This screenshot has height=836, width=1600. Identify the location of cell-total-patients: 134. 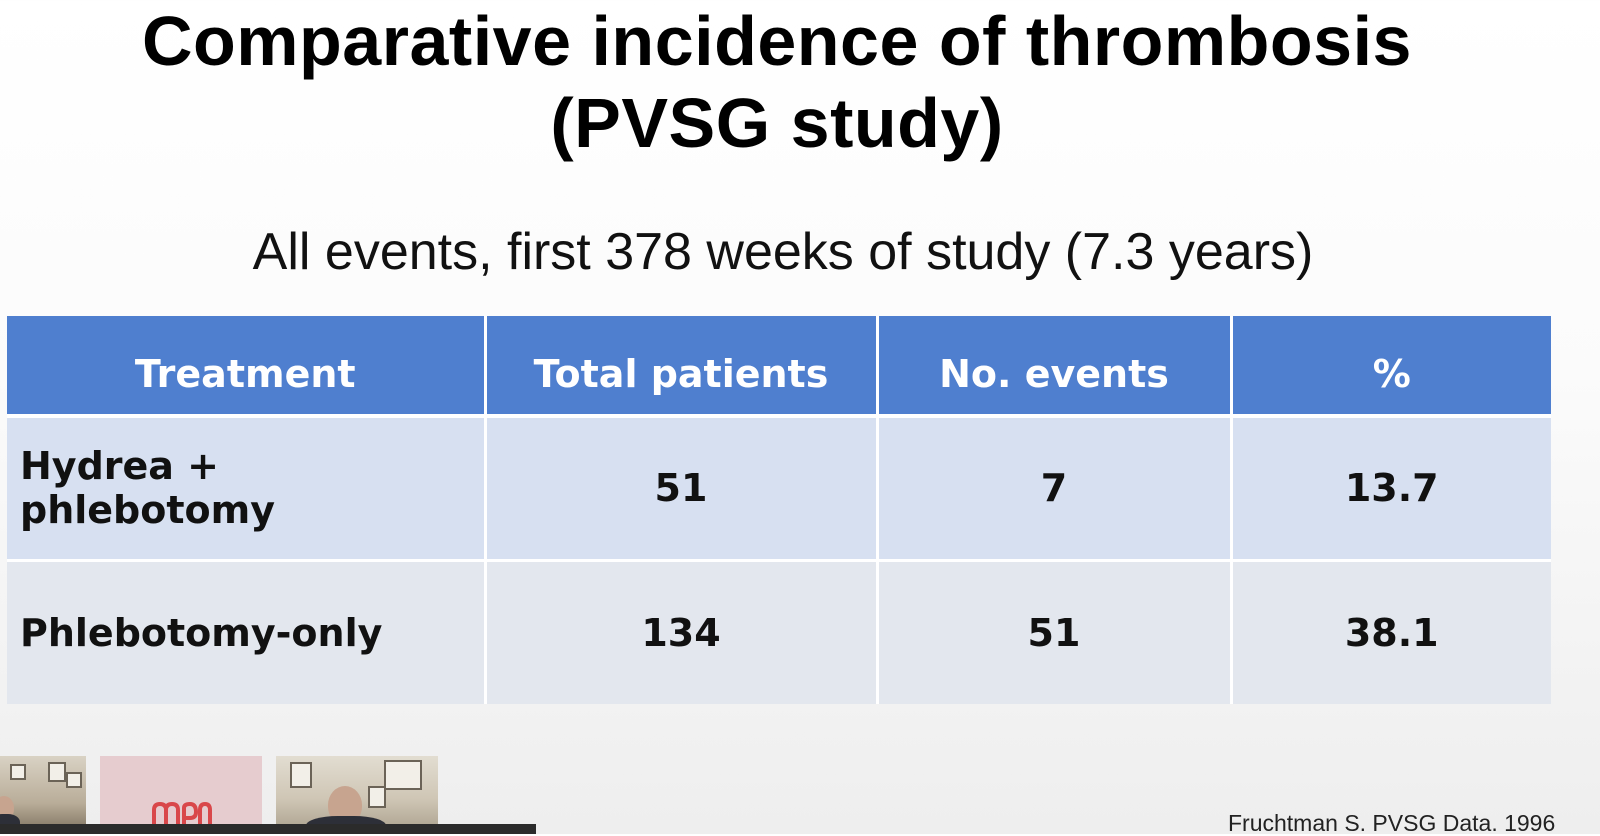
(682, 632).